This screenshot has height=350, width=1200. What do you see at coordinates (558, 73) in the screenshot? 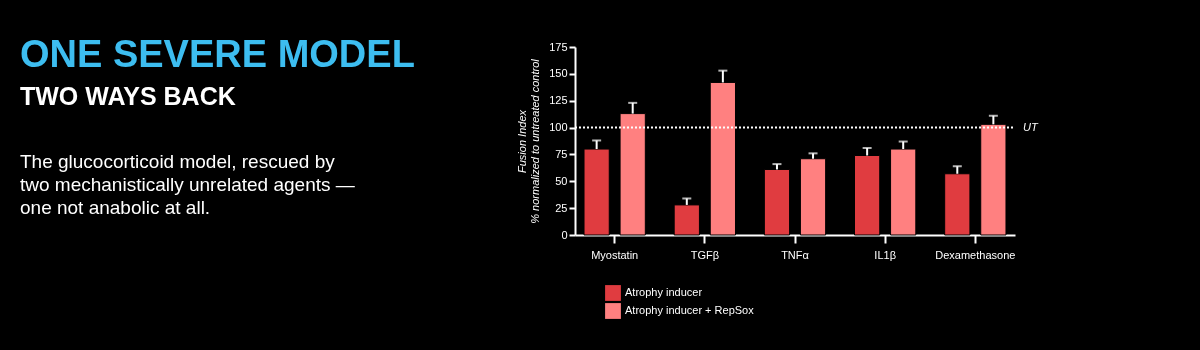
I see `y-tick-label: 150` at bounding box center [558, 73].